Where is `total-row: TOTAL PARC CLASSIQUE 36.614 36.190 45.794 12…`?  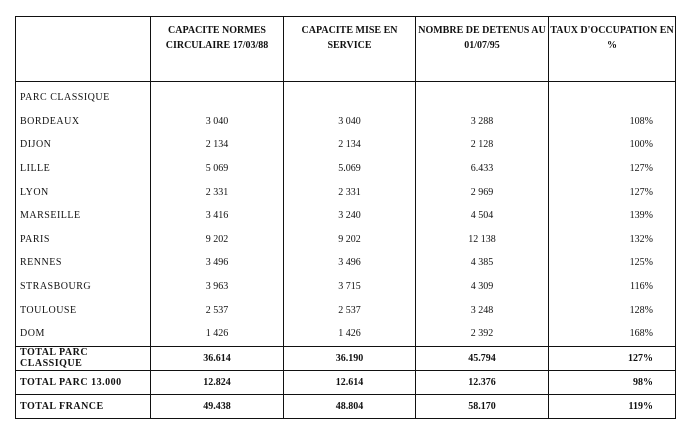
total-row: TOTAL PARC CLASSIQUE 36.614 36.190 45.794 12… is located at coordinates (345, 358).